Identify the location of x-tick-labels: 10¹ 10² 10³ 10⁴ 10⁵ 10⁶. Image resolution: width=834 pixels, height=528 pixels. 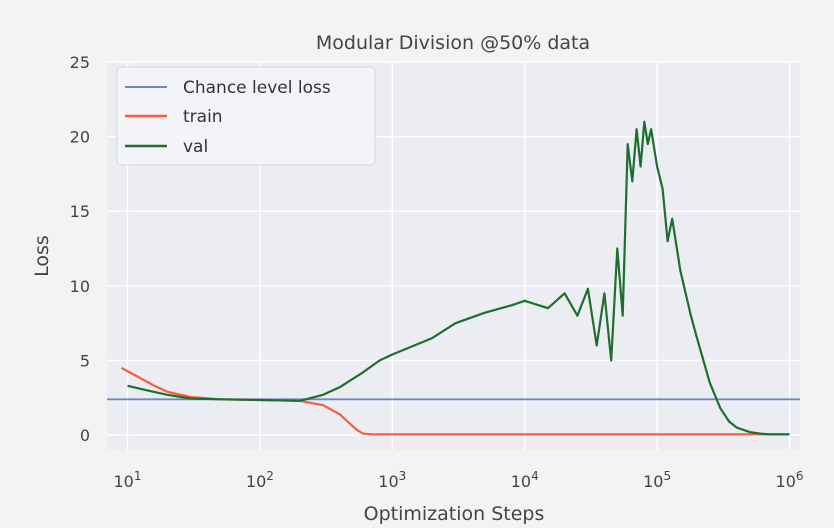
(459, 480).